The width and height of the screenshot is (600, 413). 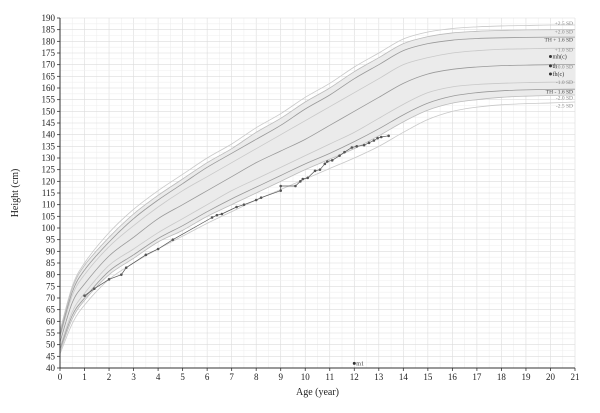 I want to click on y-tick-label: 90, so click(x=51, y=251).